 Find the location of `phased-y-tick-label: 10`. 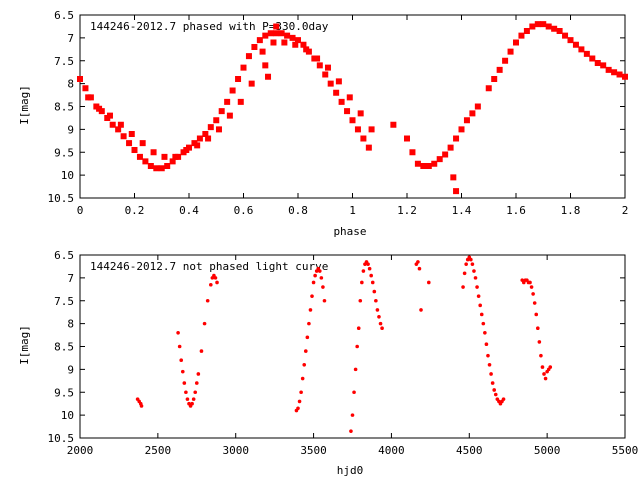

phased-y-tick-label: 10 is located at coordinates (67, 175).